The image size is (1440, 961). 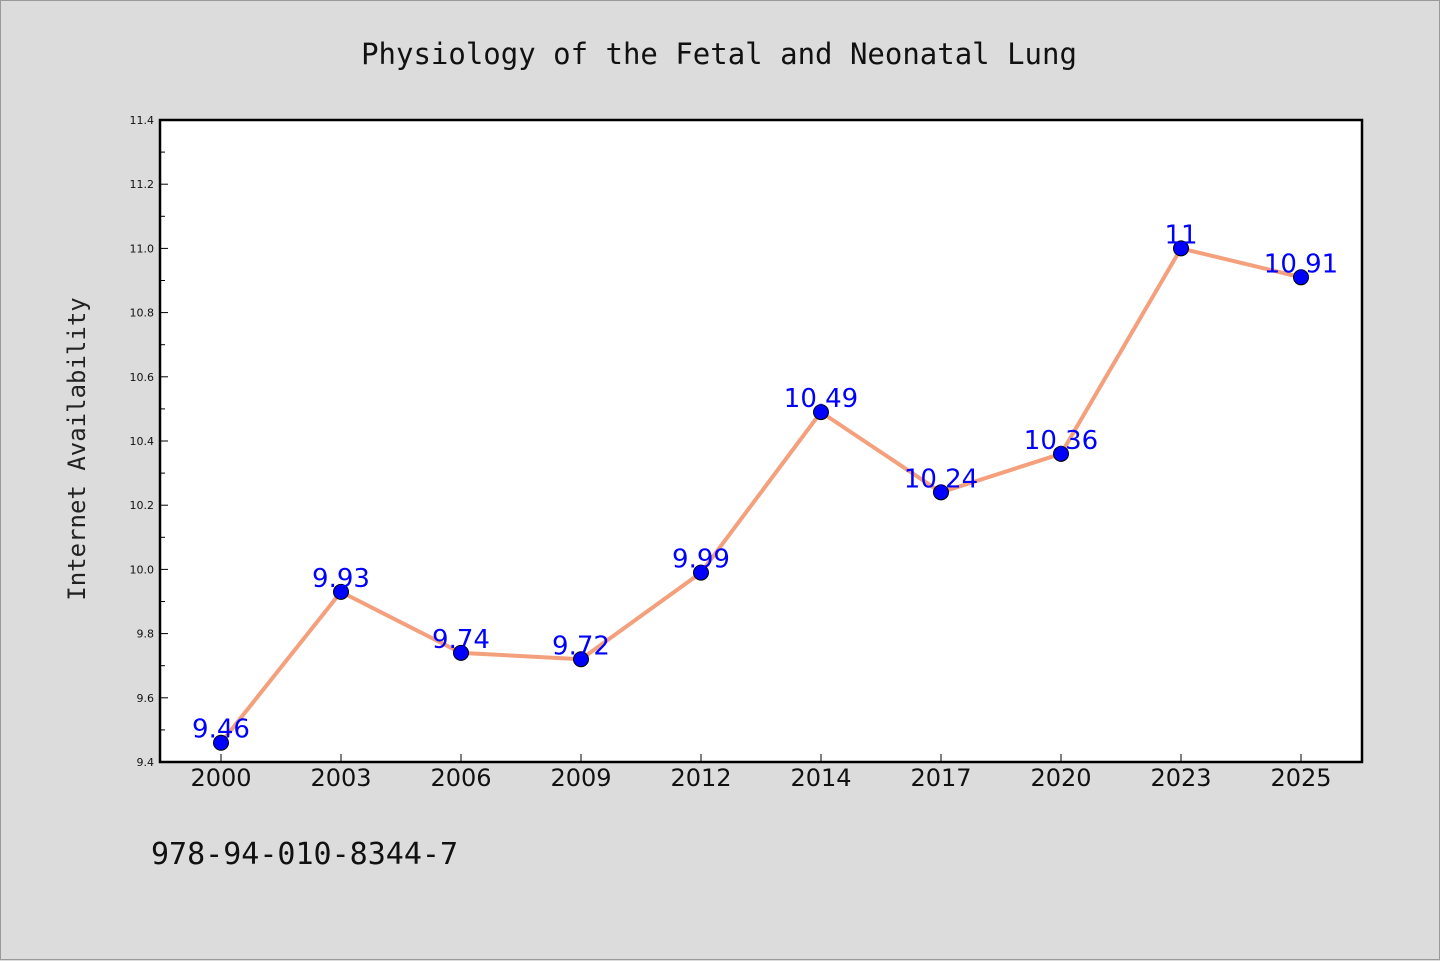 I want to click on x-tick-label: 2017, so click(x=940, y=778).